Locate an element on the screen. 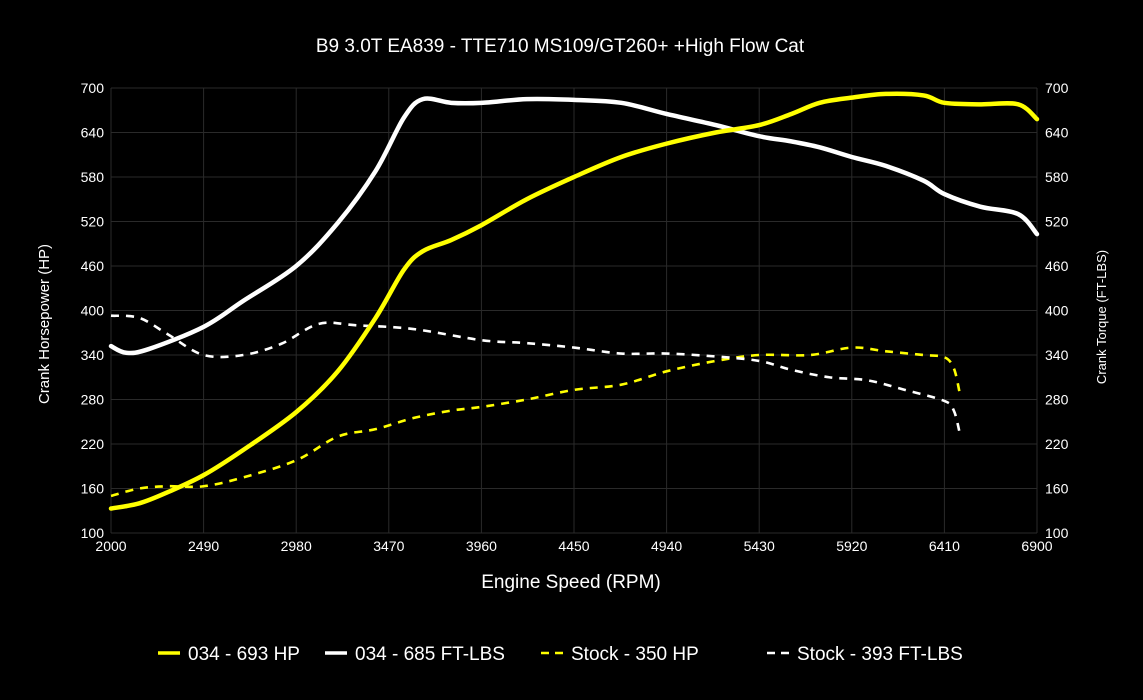 Image resolution: width=1143 pixels, height=700 pixels. x-tick-label: 3960 is located at coordinates (481, 546).